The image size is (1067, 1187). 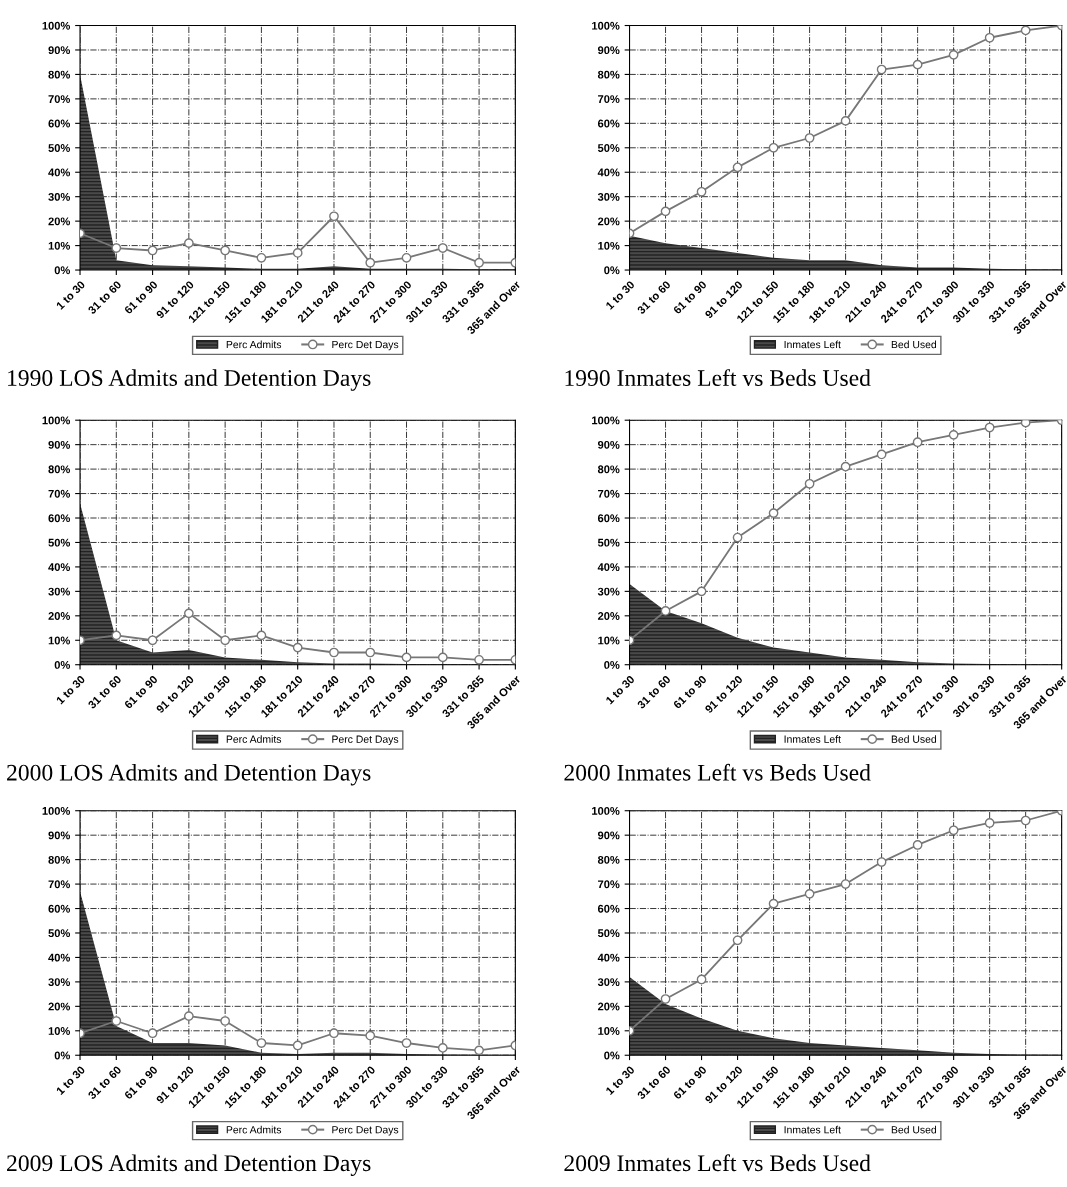 What do you see at coordinates (189, 1165) in the screenshot?
I see `text: 2009 LOS Admits and Detention Days` at bounding box center [189, 1165].